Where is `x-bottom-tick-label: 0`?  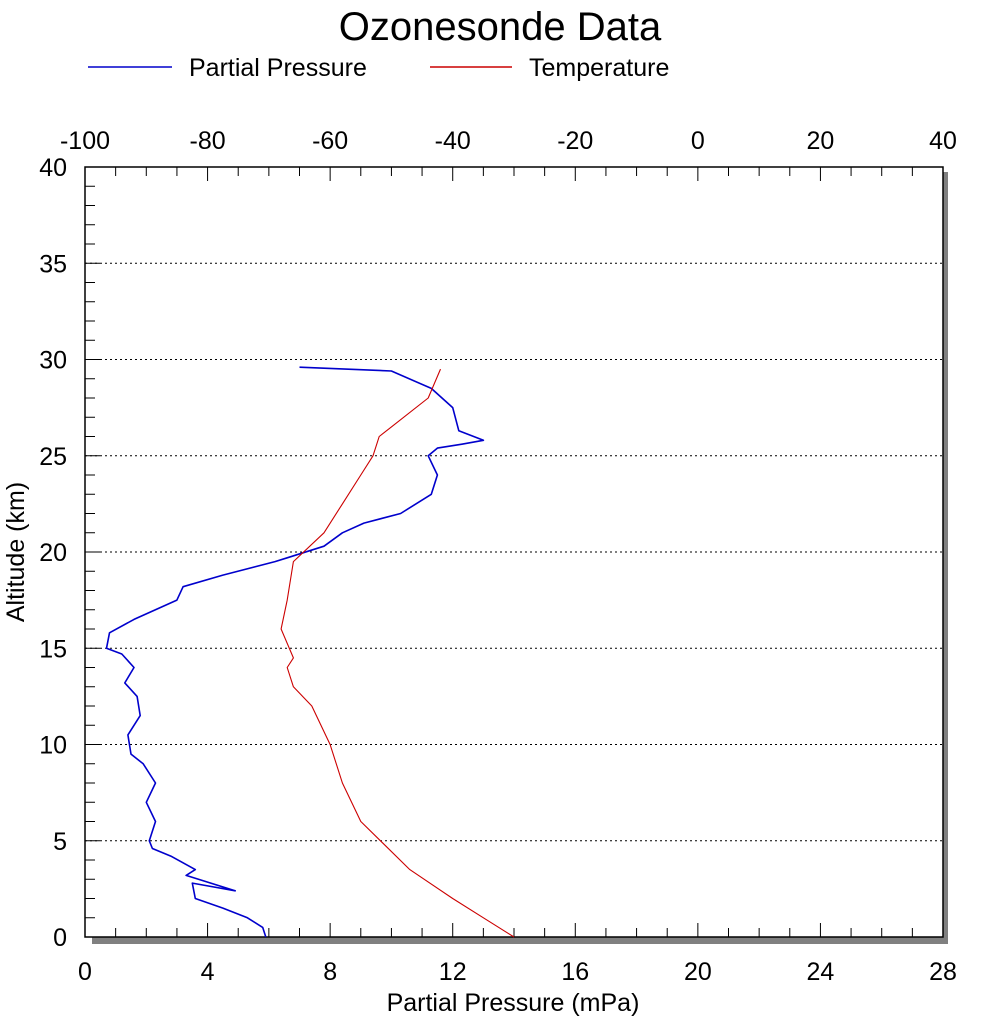 x-bottom-tick-label: 0 is located at coordinates (85, 972).